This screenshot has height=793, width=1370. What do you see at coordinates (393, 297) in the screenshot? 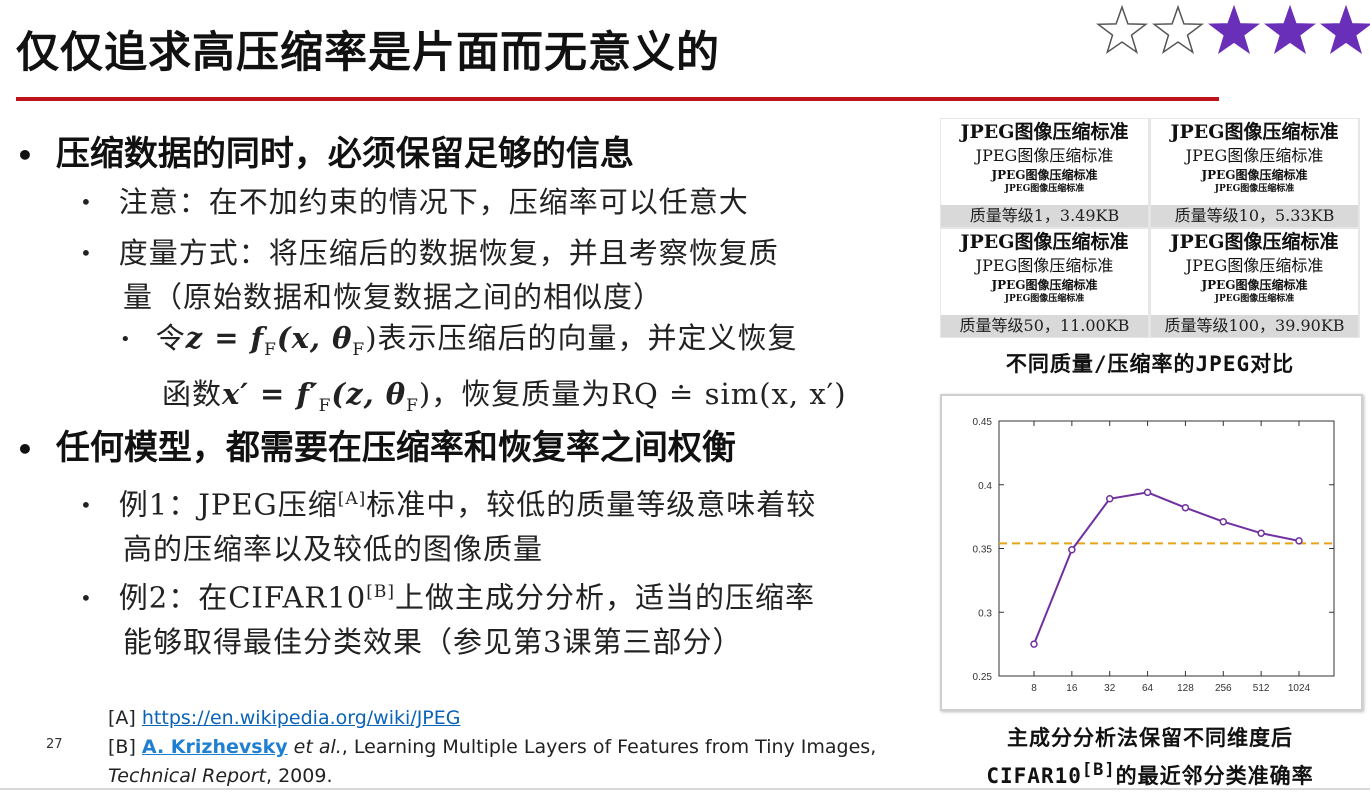
I see `bullet-sub-2-line2: 量（原始数据和恢复数据之间的相似度）` at bounding box center [393, 297].